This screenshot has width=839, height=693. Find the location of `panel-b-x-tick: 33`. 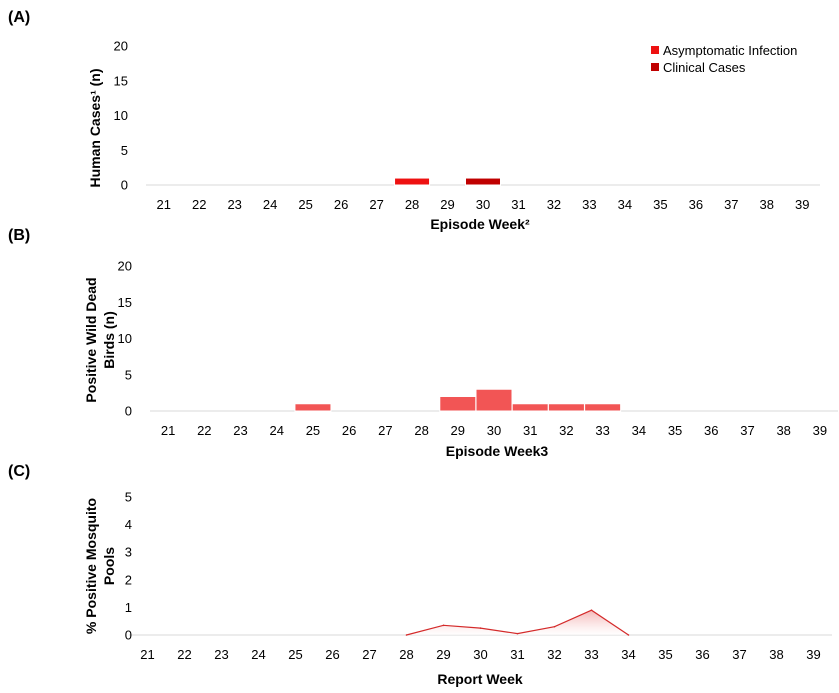

panel-b-x-tick: 33 is located at coordinates (602, 430).